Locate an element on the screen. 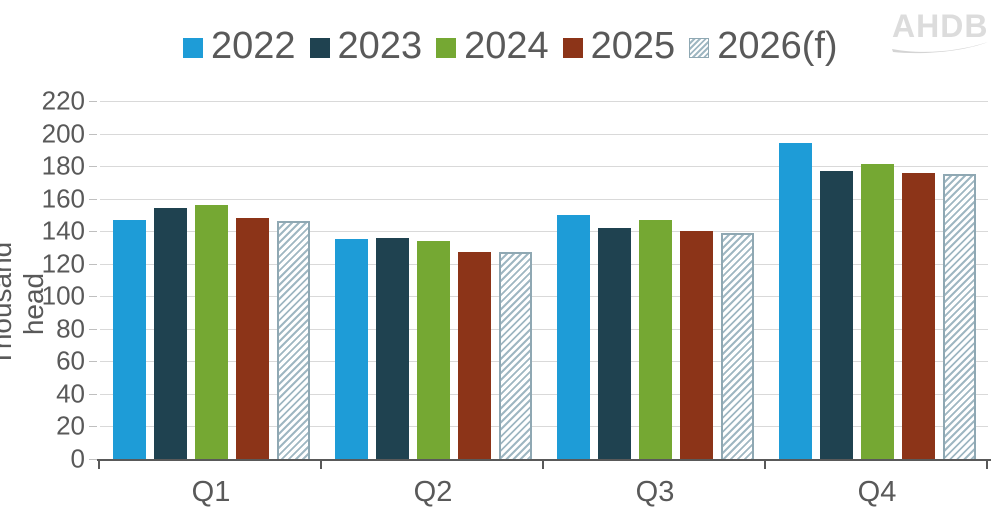  bar-2025-Q1 is located at coordinates (252, 338).